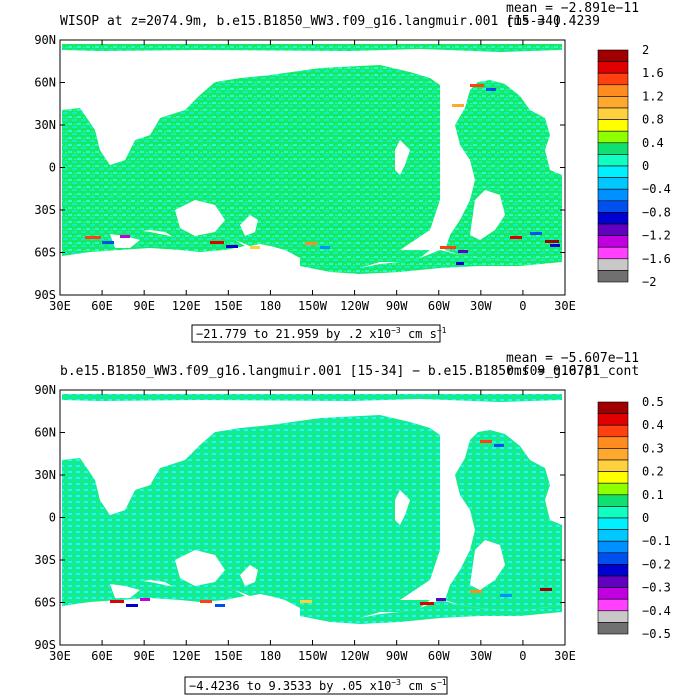 The height and width of the screenshot is (700, 700). What do you see at coordinates (653, 448) in the screenshot?
I see `colorbar-label: 0.3` at bounding box center [653, 448].